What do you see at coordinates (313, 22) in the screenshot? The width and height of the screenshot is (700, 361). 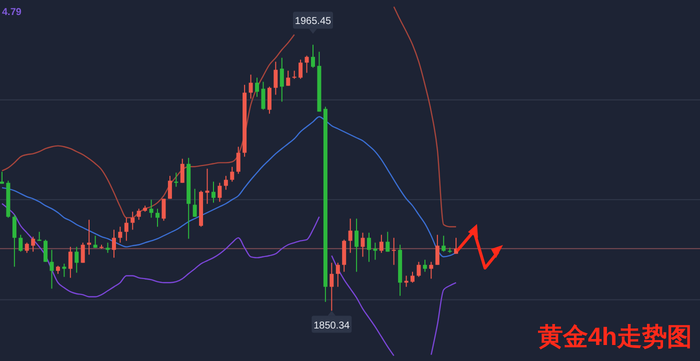 I see `annotation: 1965.45` at bounding box center [313, 22].